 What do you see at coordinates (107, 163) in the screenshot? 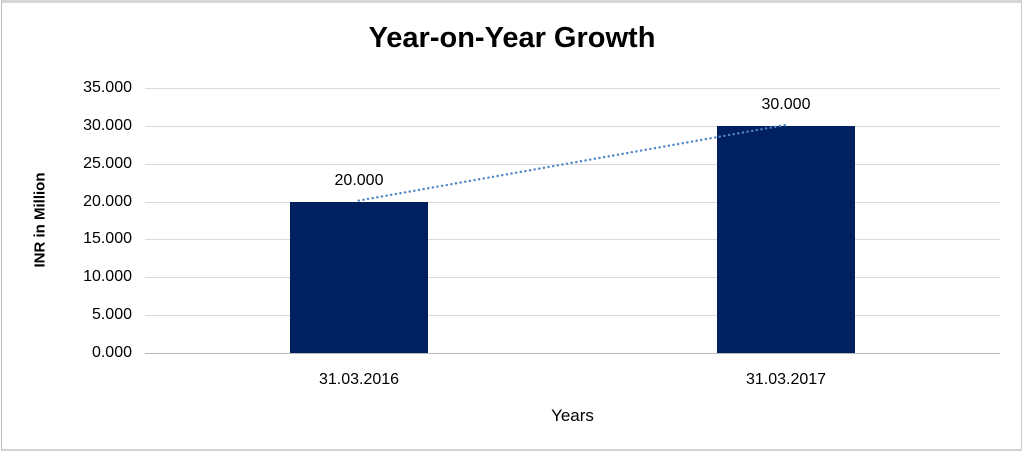
I see `y-axis-tick-label: 25.000` at bounding box center [107, 163].